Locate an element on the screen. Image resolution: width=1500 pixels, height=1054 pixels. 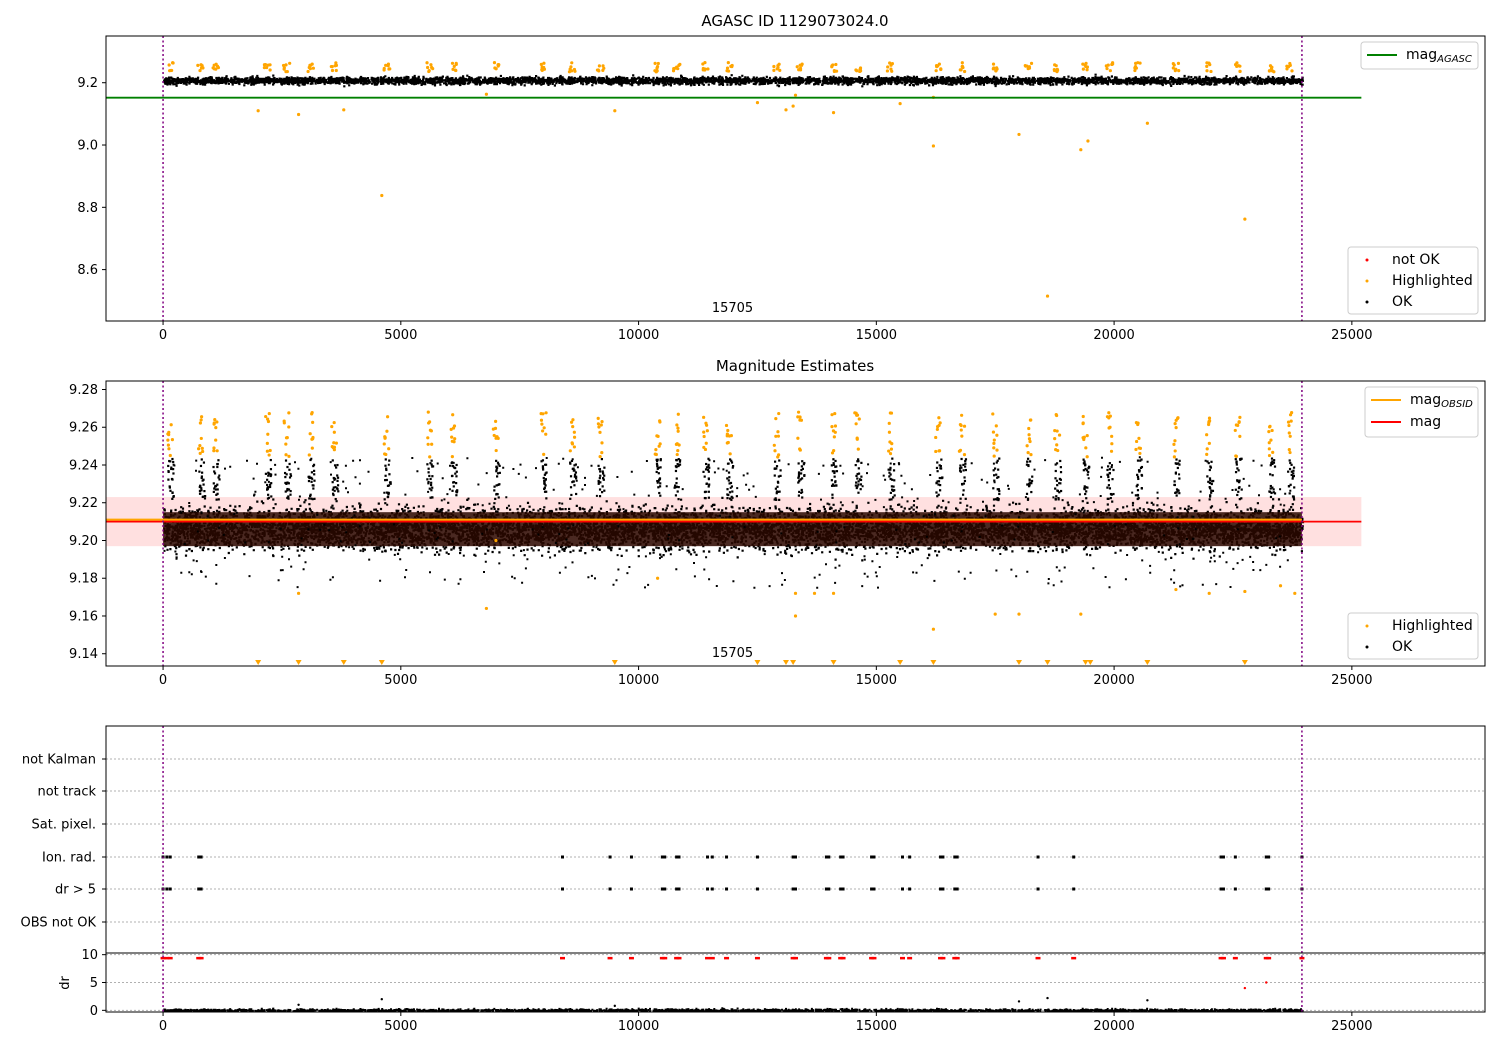
legend-label-ok: OK is located at coordinates (1402, 302).